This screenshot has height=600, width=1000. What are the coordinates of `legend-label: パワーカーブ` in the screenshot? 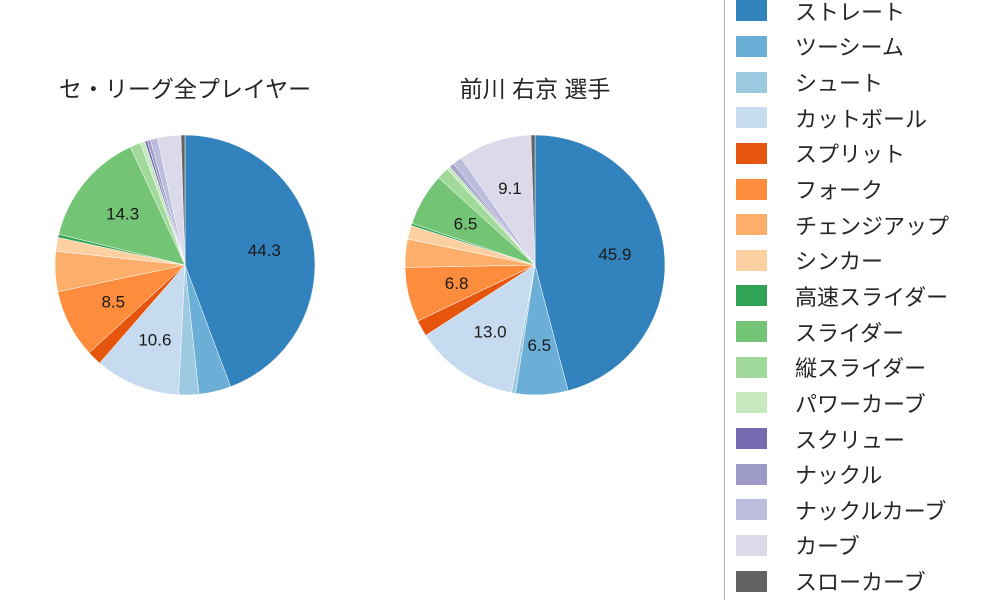 It's located at (860, 404).